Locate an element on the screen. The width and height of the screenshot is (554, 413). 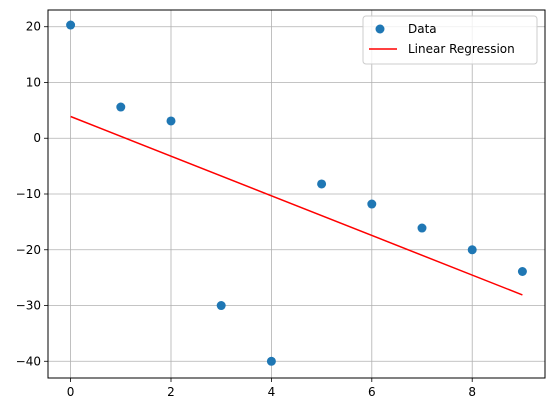
x-tick-label: 0 is located at coordinates (71, 392).